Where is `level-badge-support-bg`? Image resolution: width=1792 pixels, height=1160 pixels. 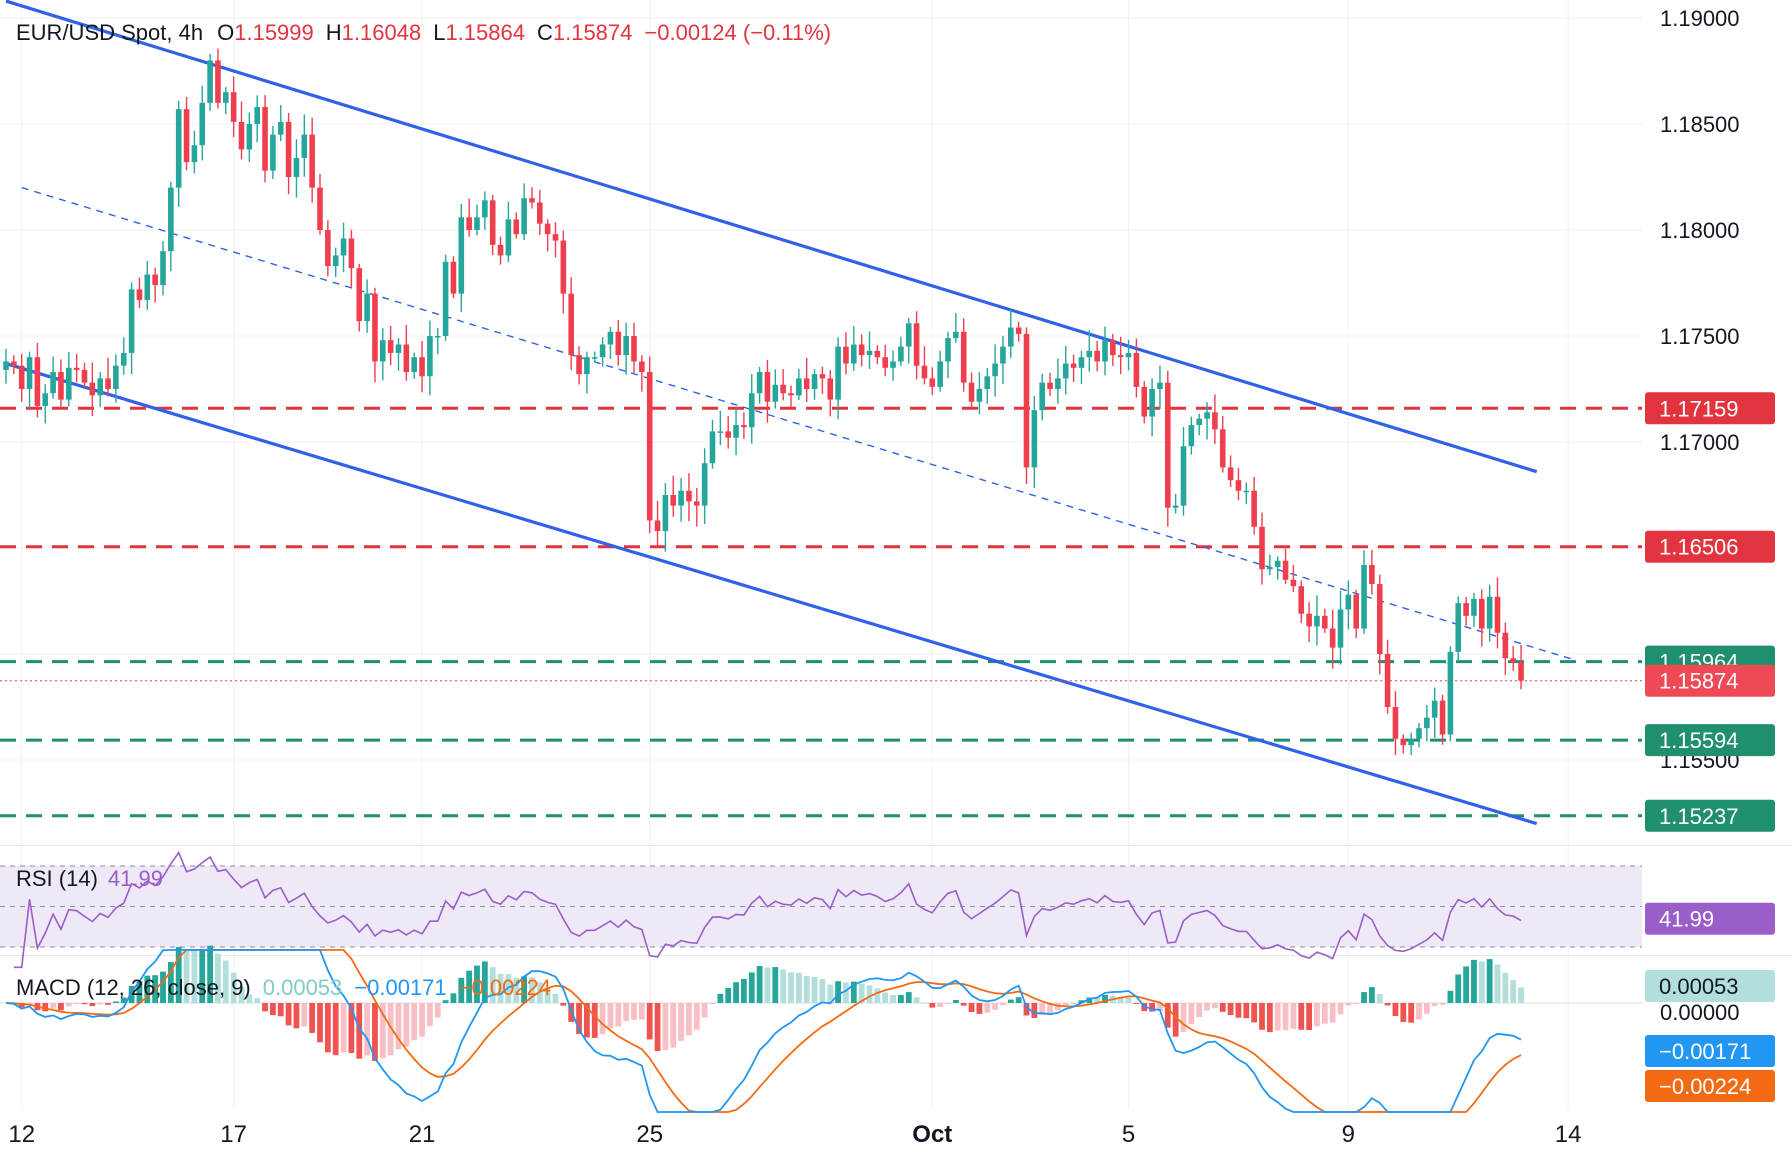
level-badge-support-bg is located at coordinates (1710, 815).